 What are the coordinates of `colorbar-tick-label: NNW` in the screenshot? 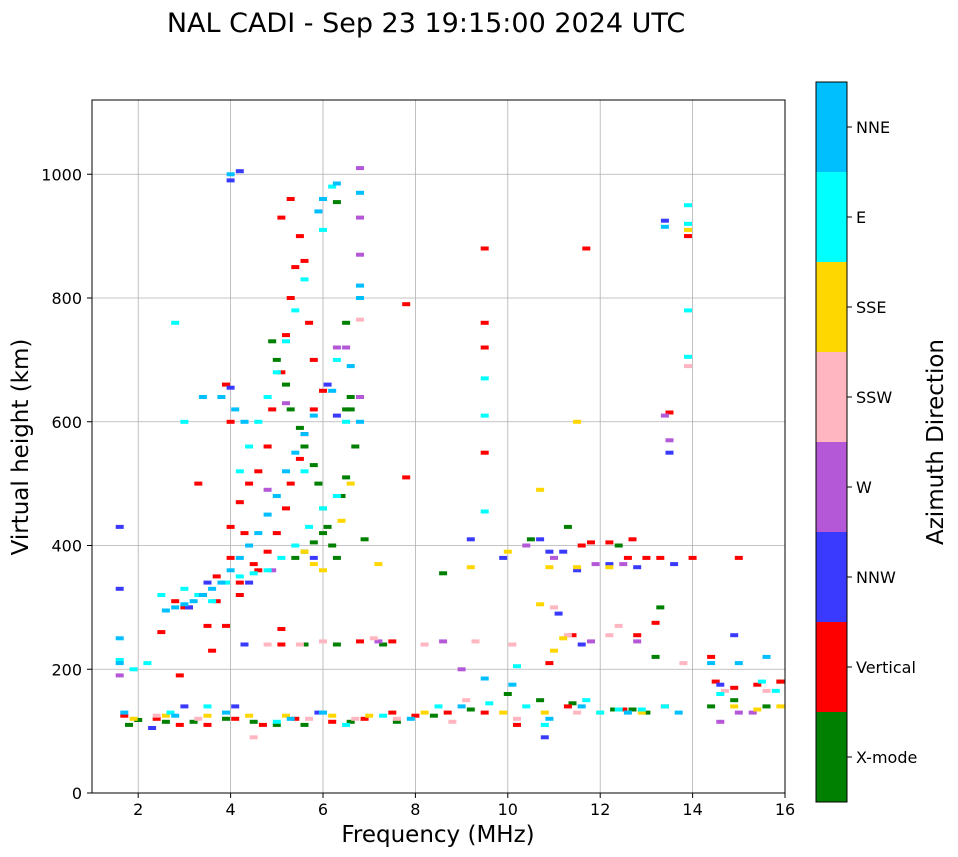 It's located at (876, 577).